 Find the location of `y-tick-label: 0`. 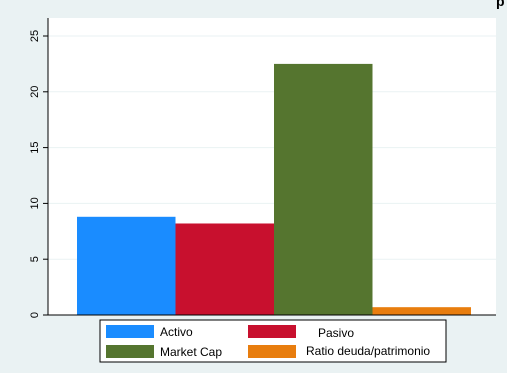

y-tick-label: 0 is located at coordinates (35, 315).